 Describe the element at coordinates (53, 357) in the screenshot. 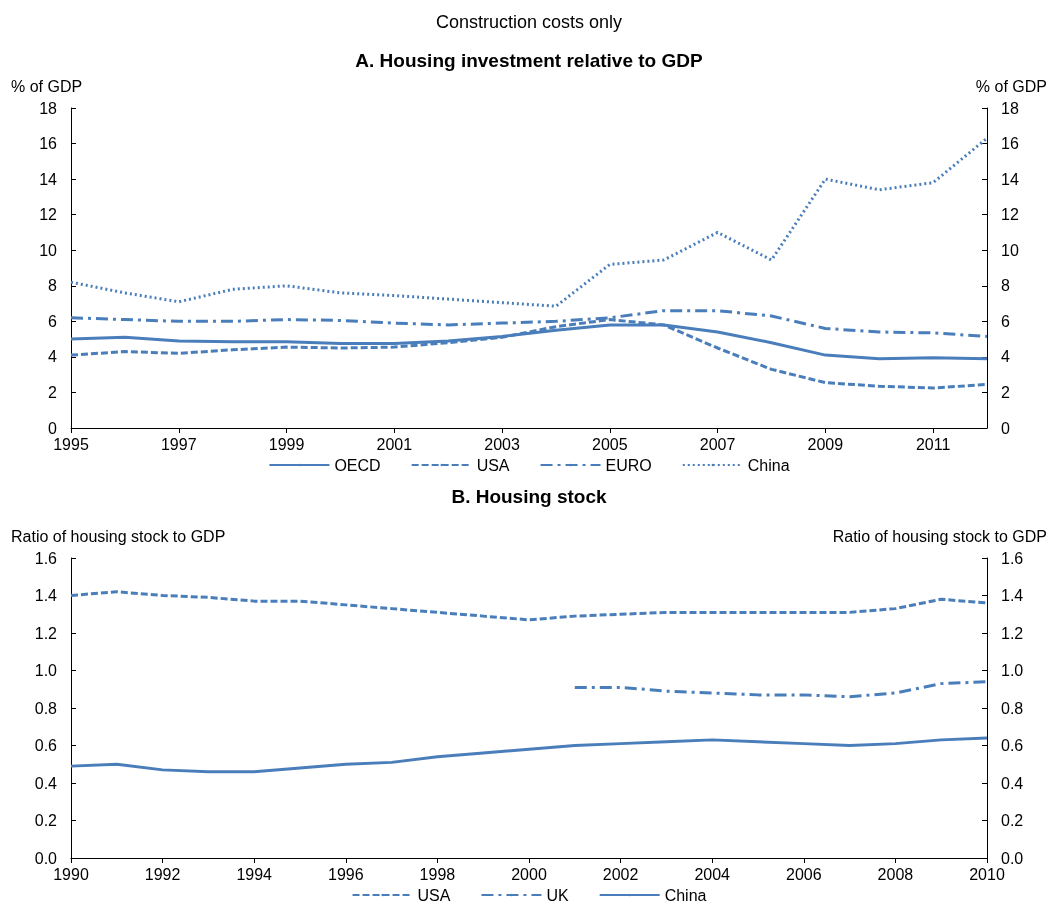

I see `y-tick-label: 4` at that location.